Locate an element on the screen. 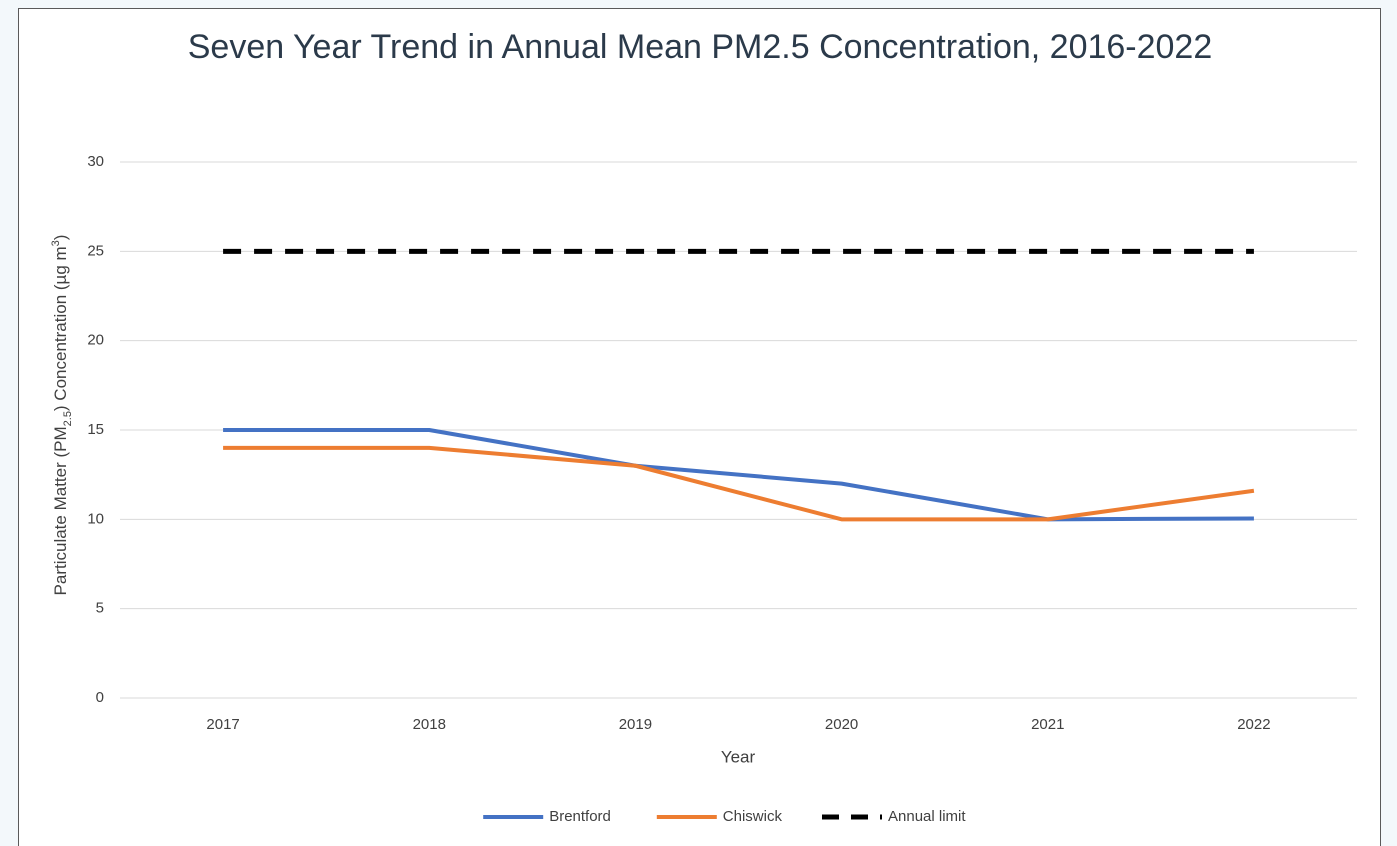 This screenshot has height=846, width=1397. x-tick-label: 2021 is located at coordinates (1047, 724).